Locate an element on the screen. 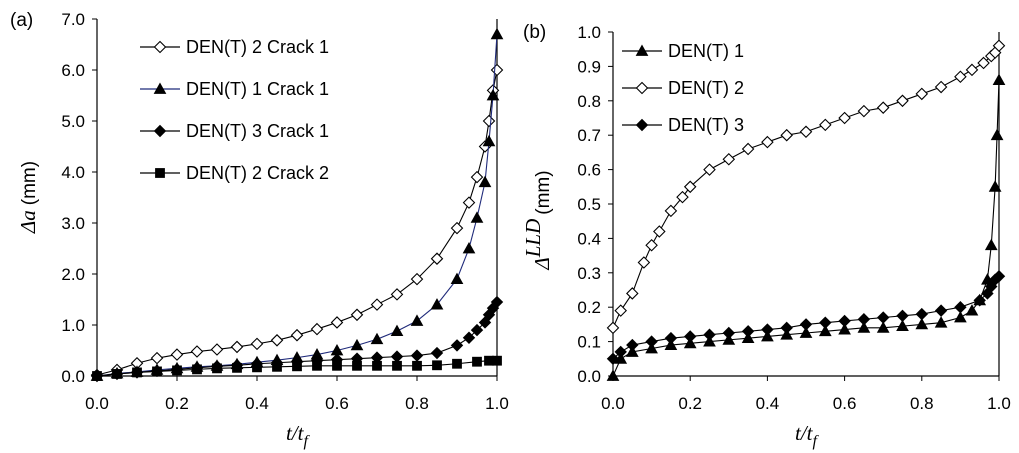 This screenshot has width=1019, height=453. x-tick-label: 0.6 is located at coordinates (337, 403).